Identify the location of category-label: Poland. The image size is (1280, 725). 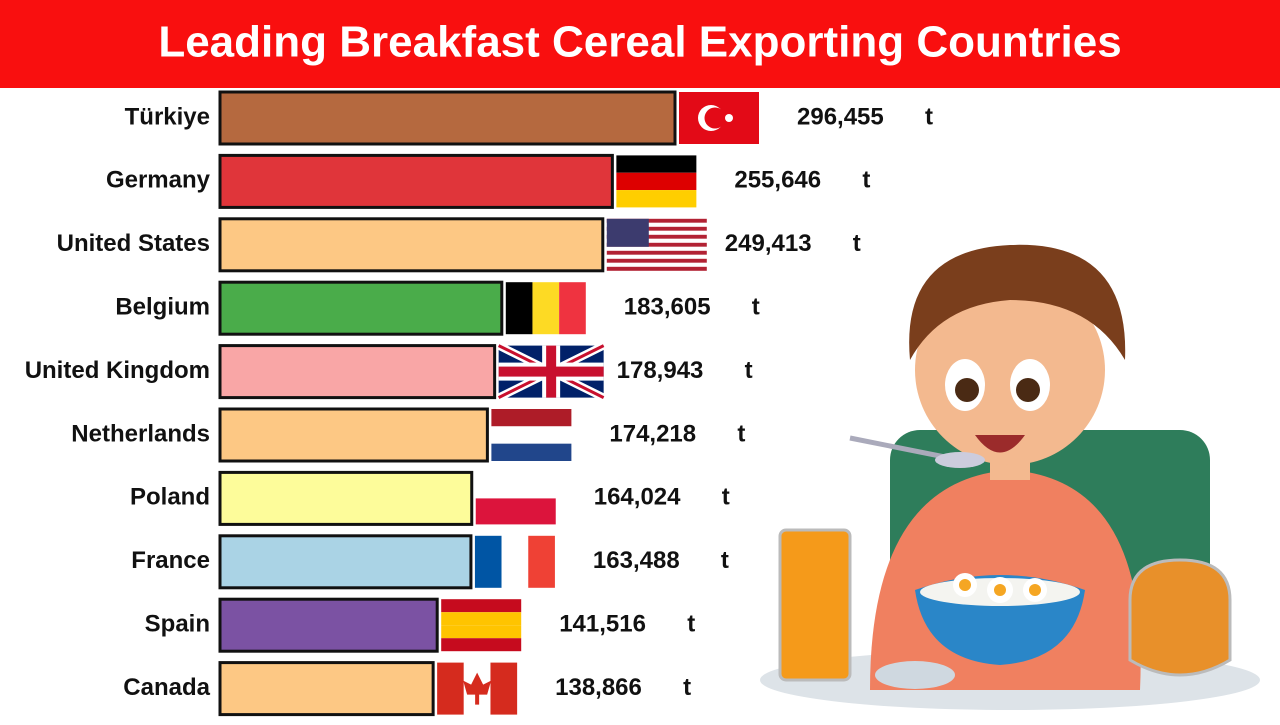
(170, 497).